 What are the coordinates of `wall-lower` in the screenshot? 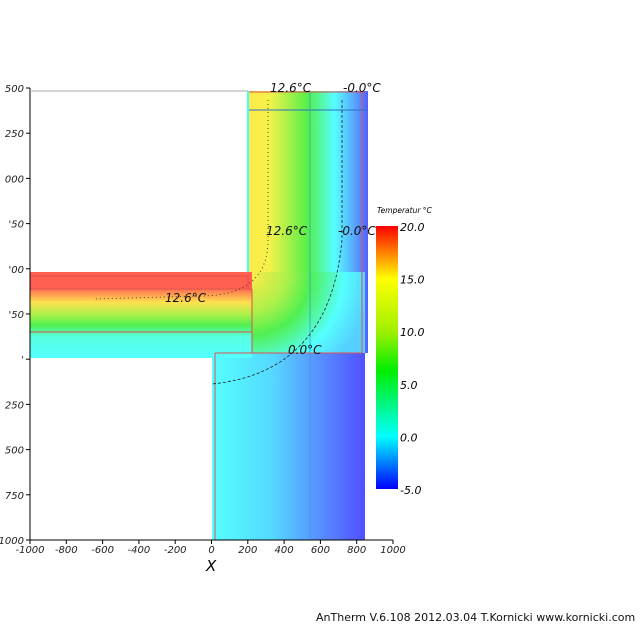 It's located at (288, 446).